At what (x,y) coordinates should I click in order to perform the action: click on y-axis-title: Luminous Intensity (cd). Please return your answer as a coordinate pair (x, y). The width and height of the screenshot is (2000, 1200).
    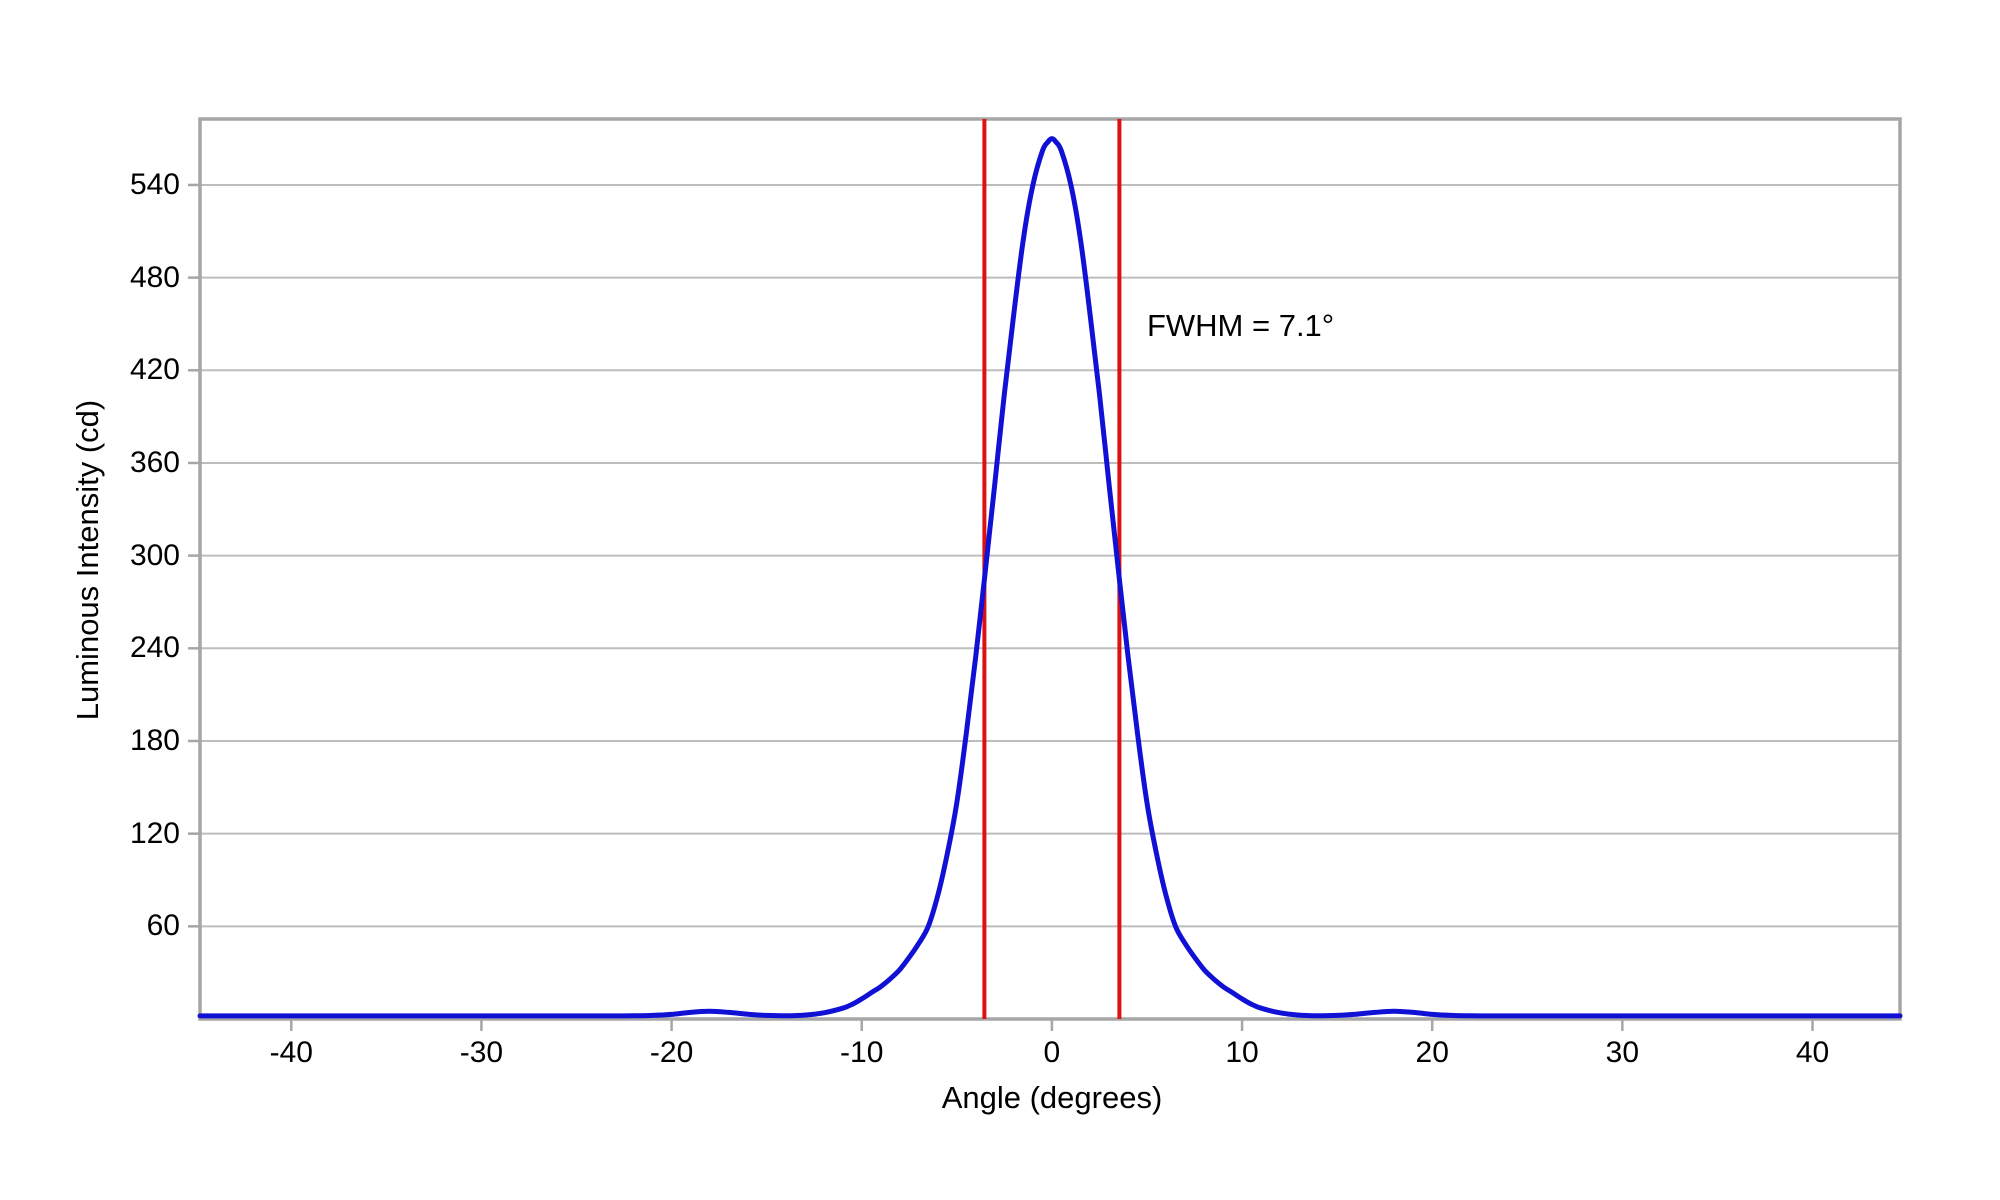
    Looking at the image, I should click on (87, 560).